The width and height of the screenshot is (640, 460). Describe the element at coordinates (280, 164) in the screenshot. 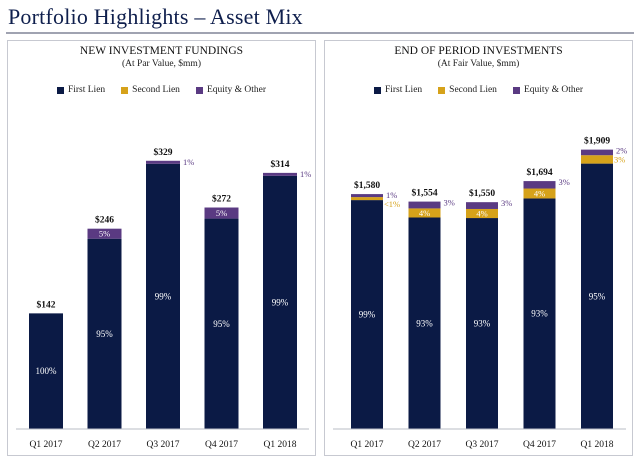

I see `total-label-q1-2018: $314` at that location.